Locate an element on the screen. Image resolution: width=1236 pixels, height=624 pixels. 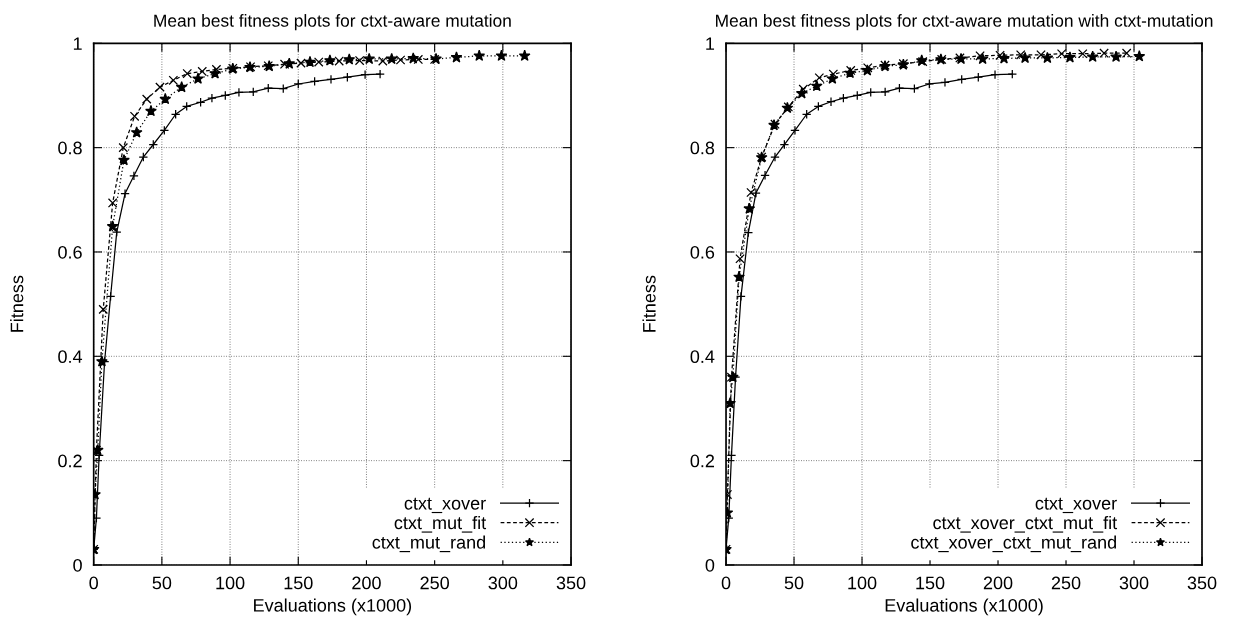
legend-label: ctxt_mut_rand is located at coordinates (429, 544).